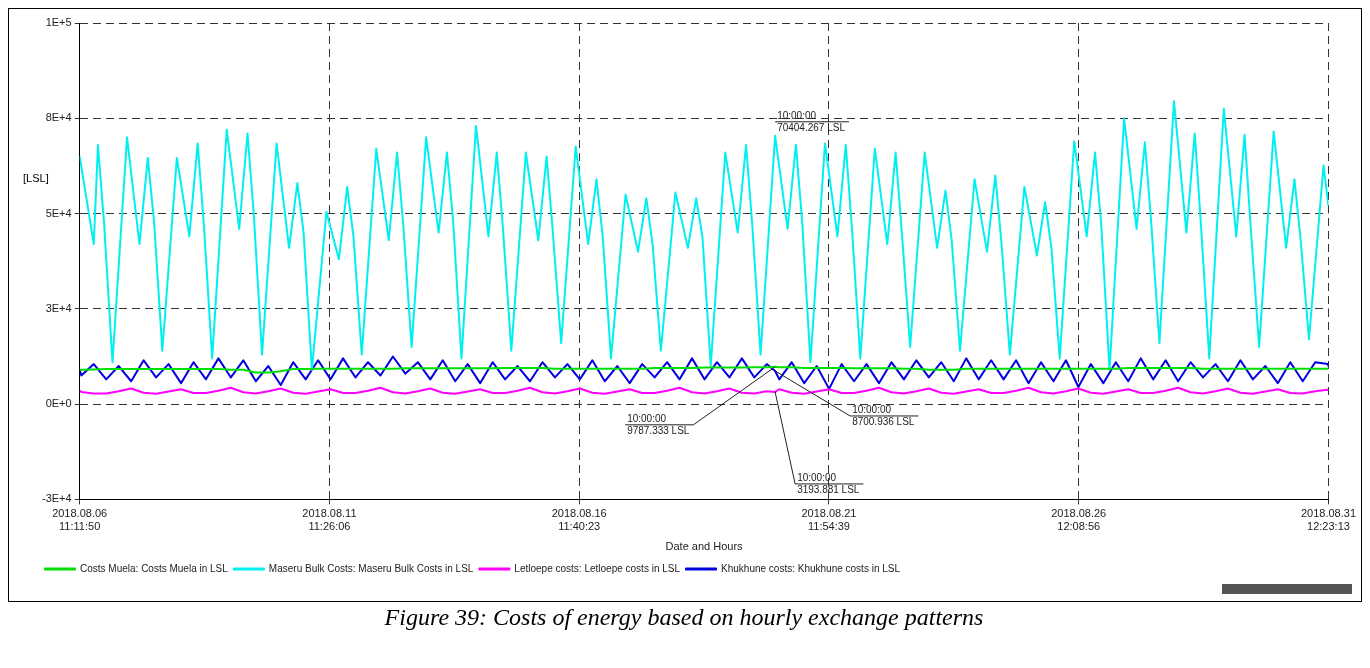 The height and width of the screenshot is (668, 1370). I want to click on y-tick-label: 3E+4, so click(58, 307).